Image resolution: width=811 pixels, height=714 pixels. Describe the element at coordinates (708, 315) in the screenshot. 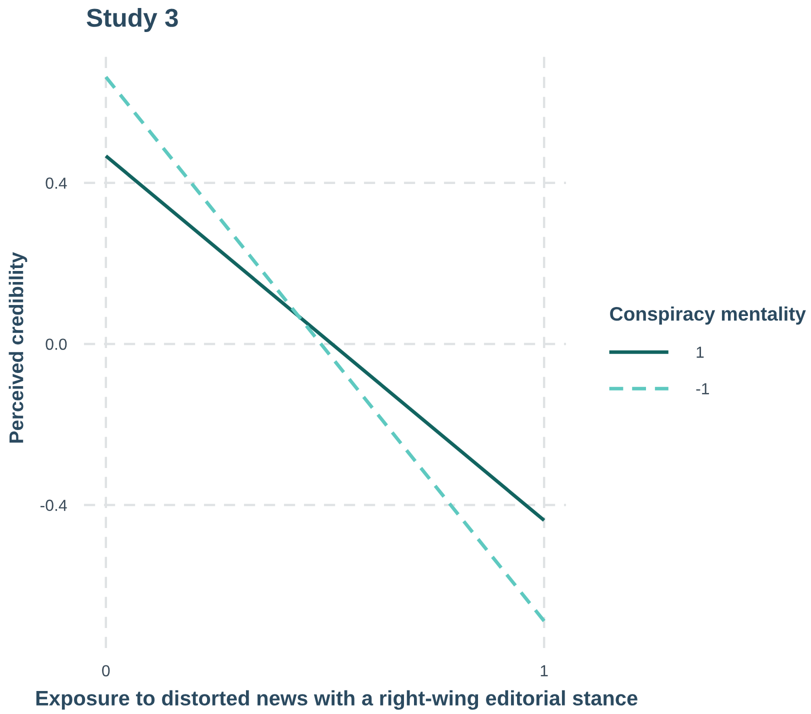

I see `legend-title: Conspiracy mentality` at that location.